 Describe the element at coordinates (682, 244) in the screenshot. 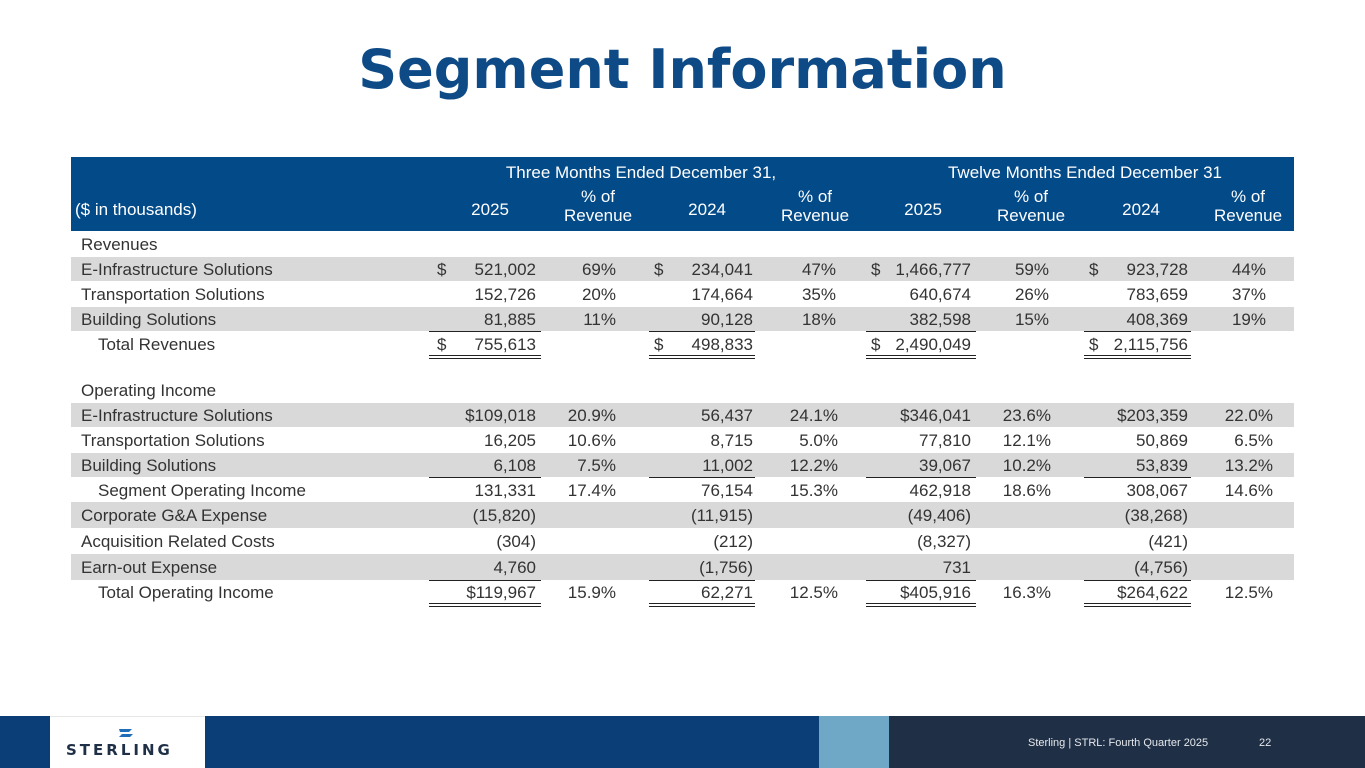

I see `table-row: Revenues` at that location.